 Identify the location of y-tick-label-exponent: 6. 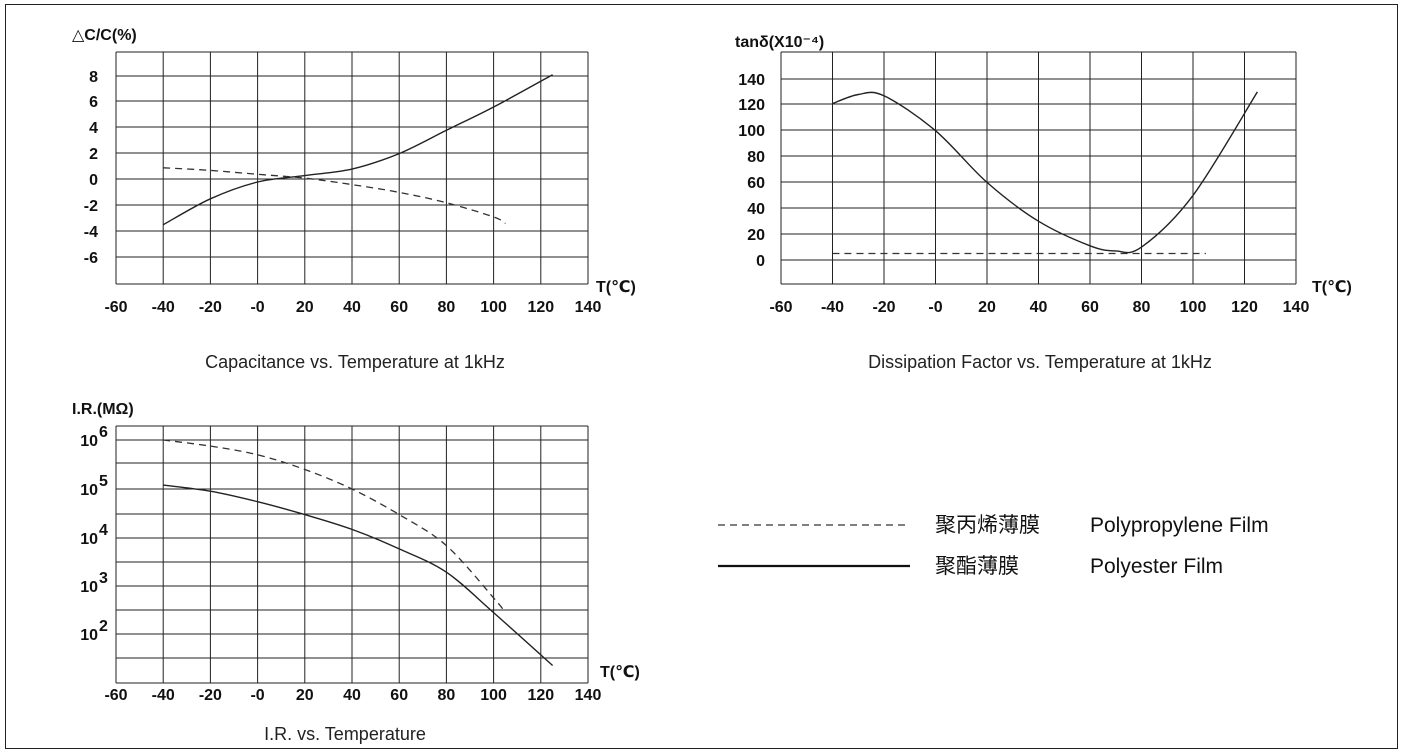
(103, 432).